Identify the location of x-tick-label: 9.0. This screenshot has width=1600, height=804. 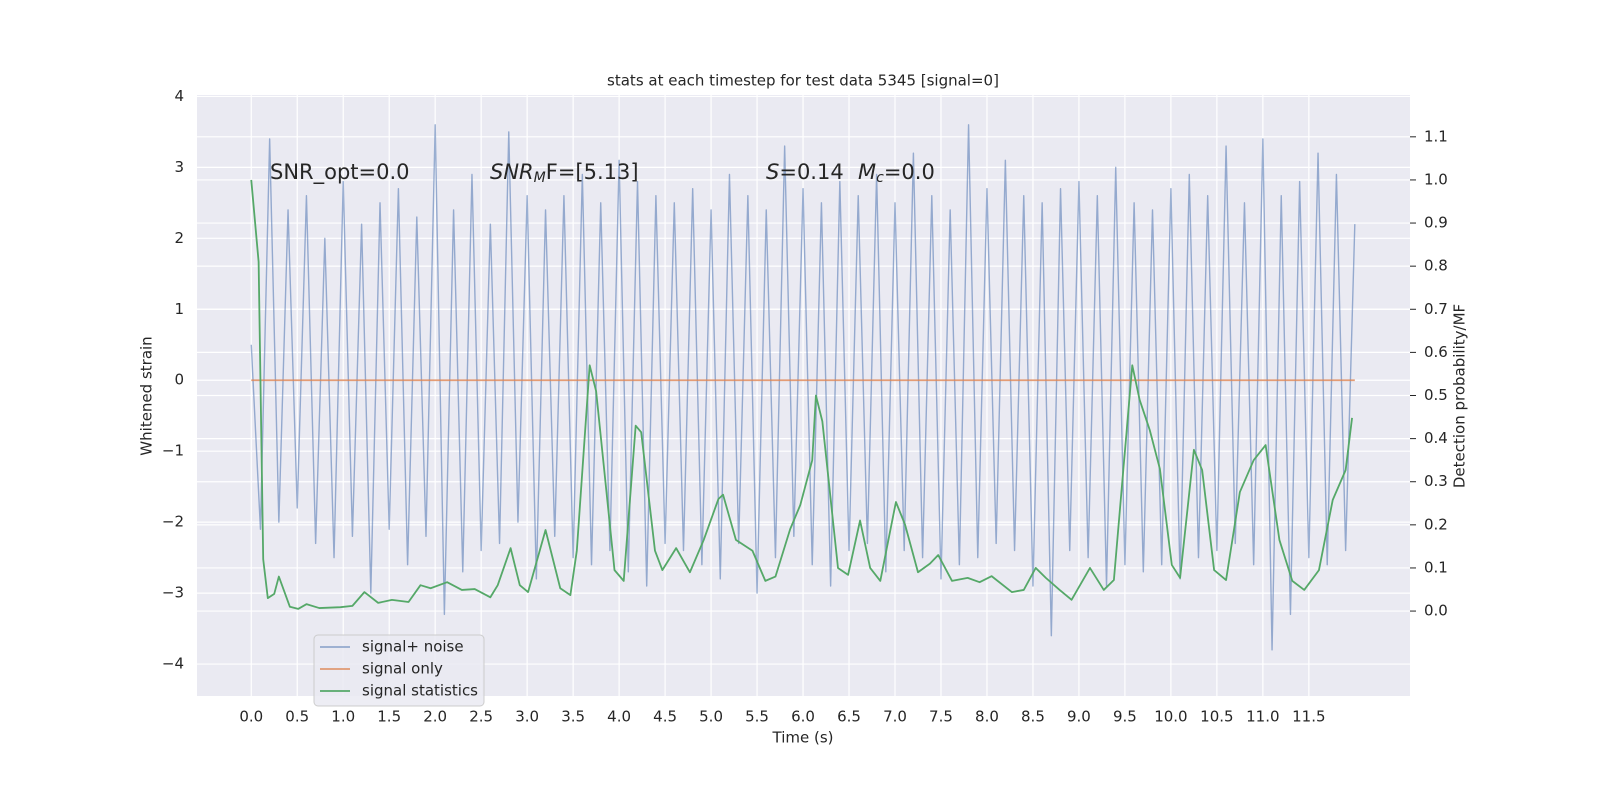
(1079, 717).